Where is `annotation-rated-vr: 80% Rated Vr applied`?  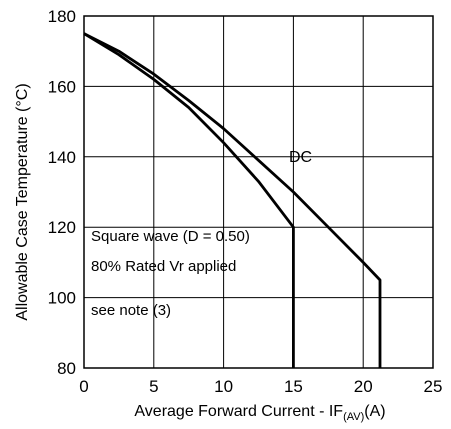 annotation-rated-vr: 80% Rated Vr applied is located at coordinates (163, 266).